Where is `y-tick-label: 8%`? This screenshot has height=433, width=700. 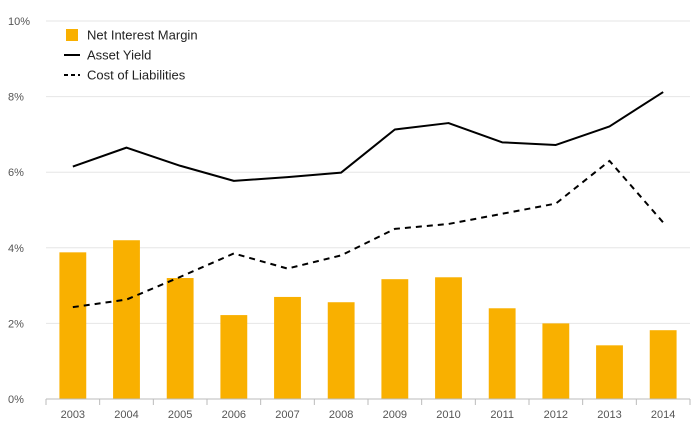
y-tick-label: 8% is located at coordinates (16, 98).